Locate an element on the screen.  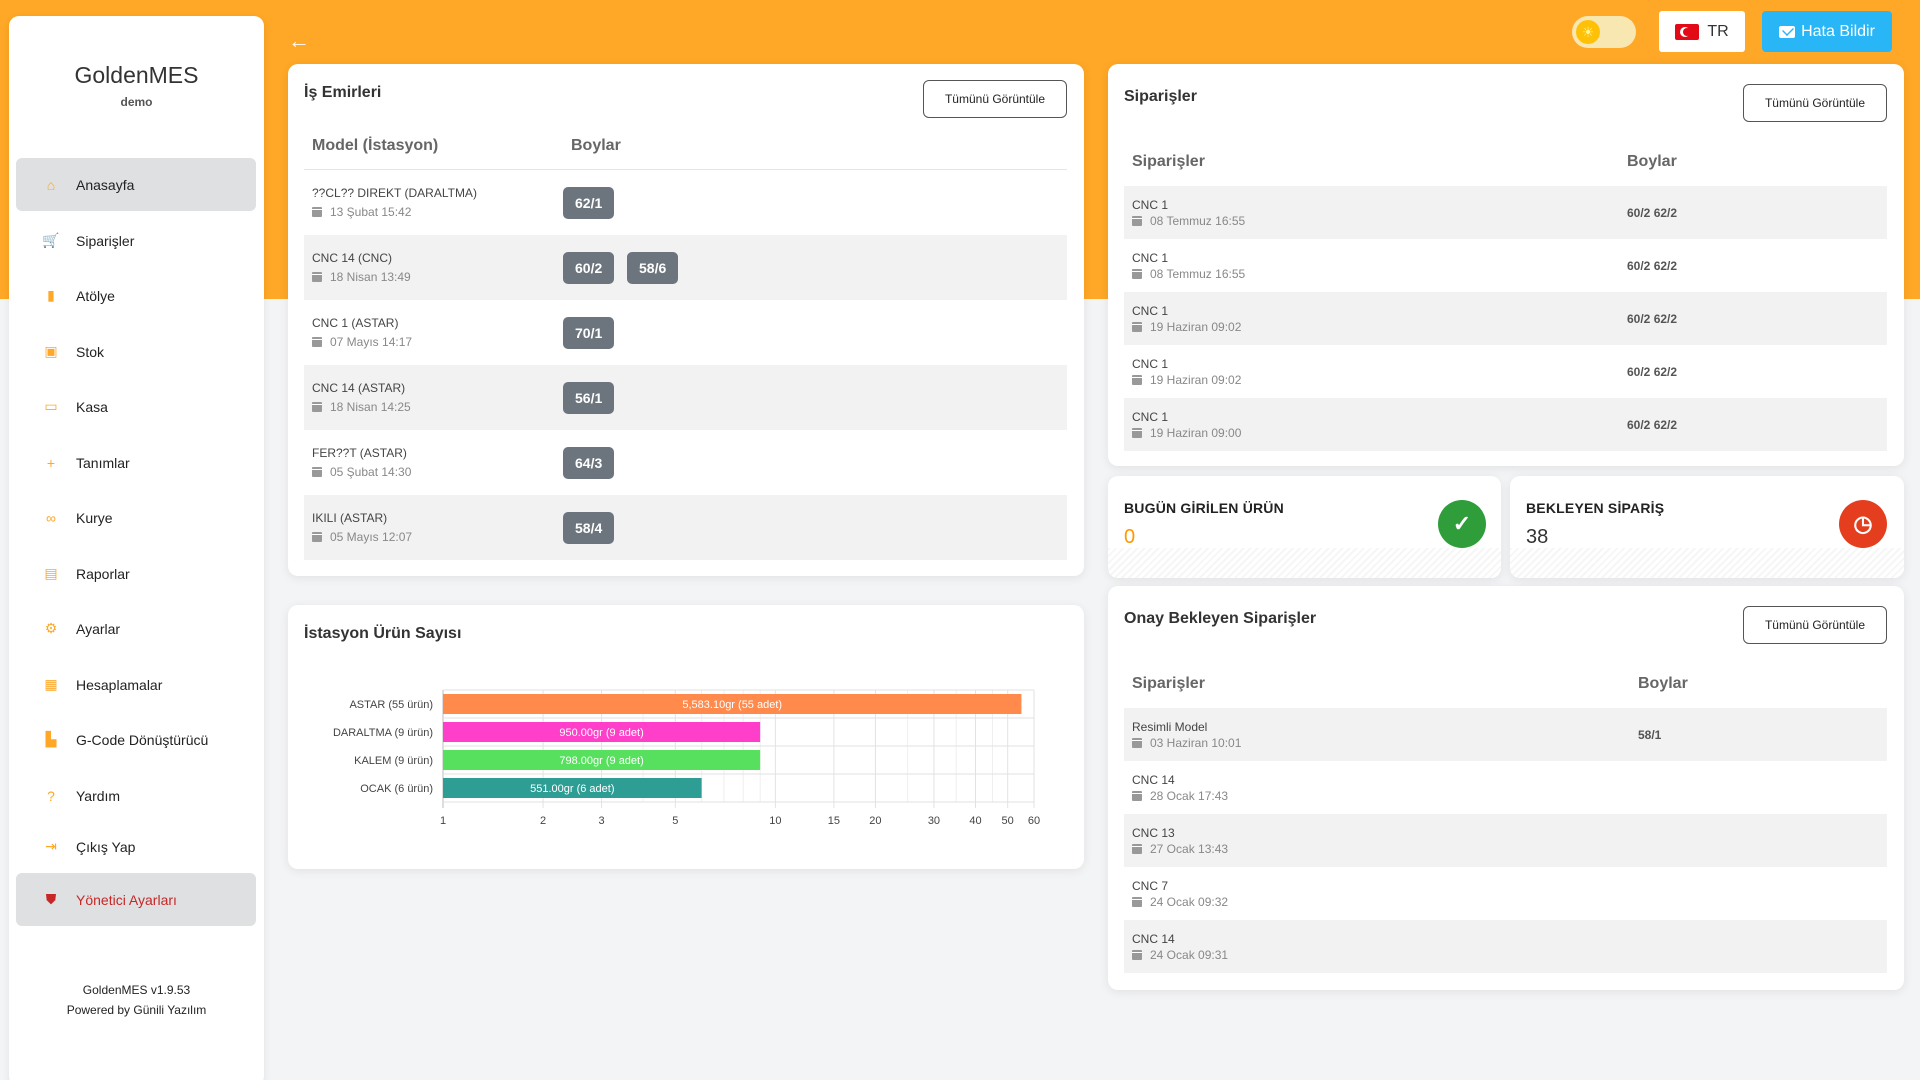
sidebar-item-label: Kurye is located at coordinates (94, 517).